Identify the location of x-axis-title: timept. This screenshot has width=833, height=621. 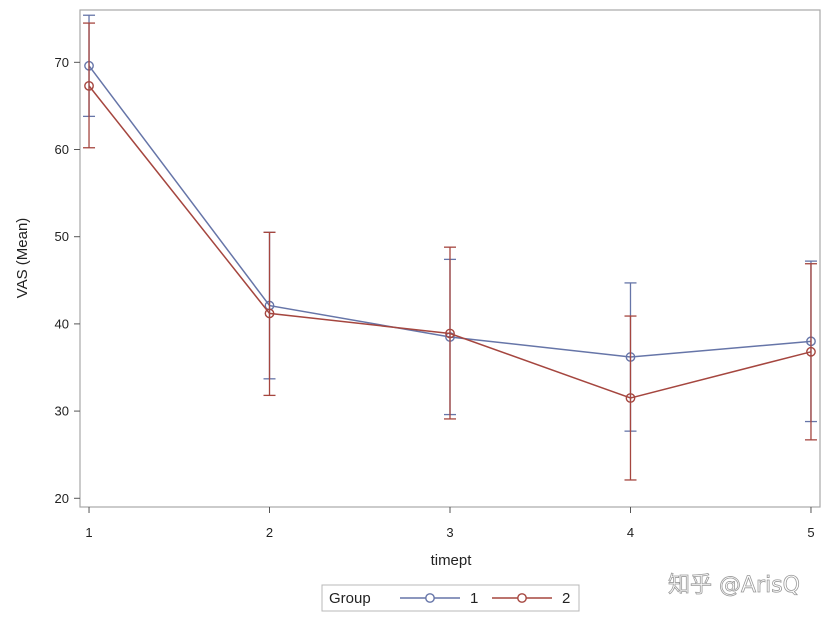
(452, 560).